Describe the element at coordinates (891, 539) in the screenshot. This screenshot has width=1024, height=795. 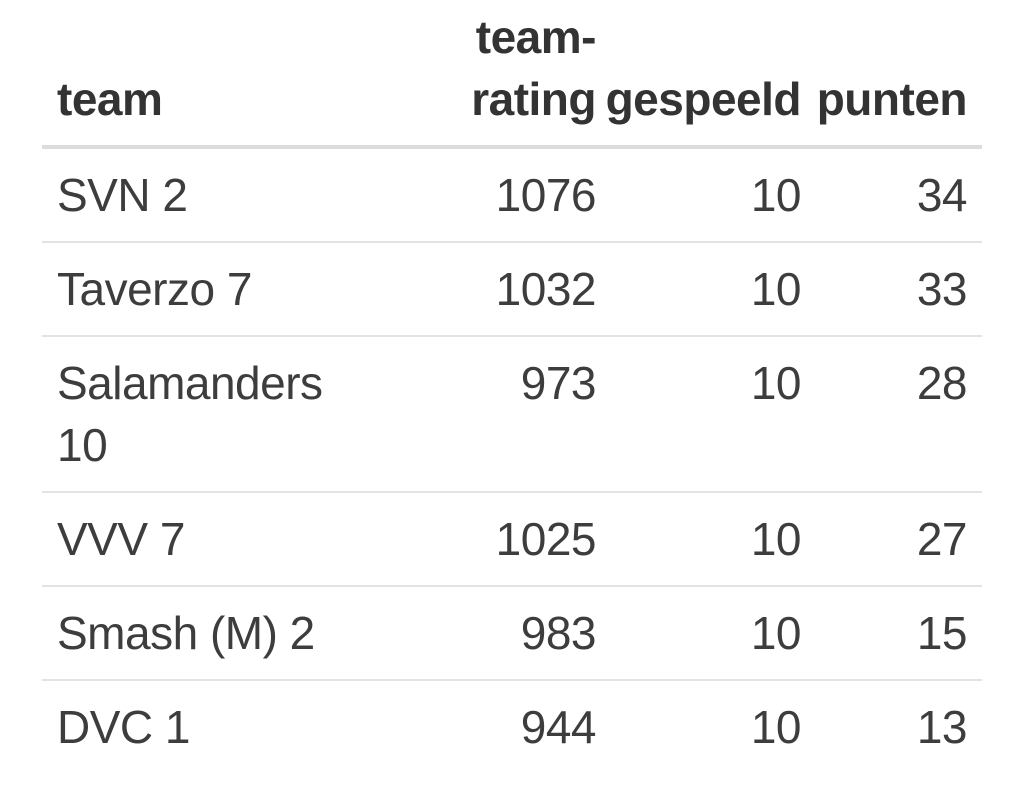
I see `punten-cell: 27` at that location.